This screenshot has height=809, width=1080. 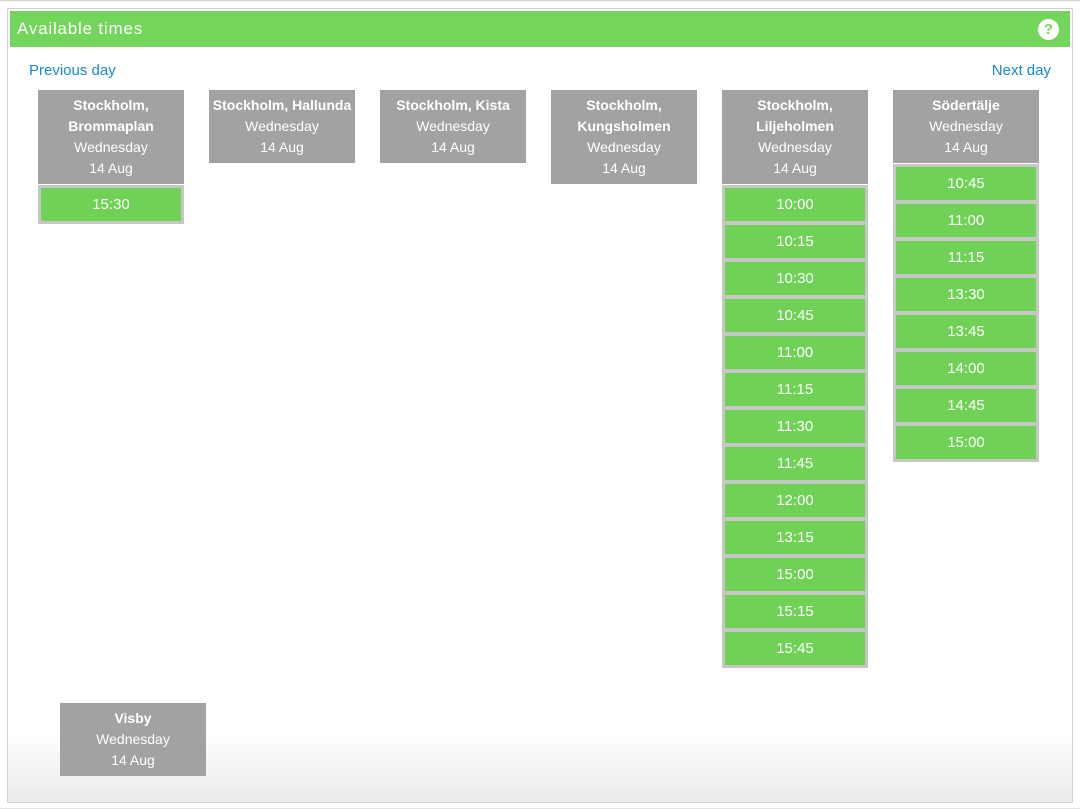 I want to click on time-slot-button: 13:45, so click(x=966, y=331).